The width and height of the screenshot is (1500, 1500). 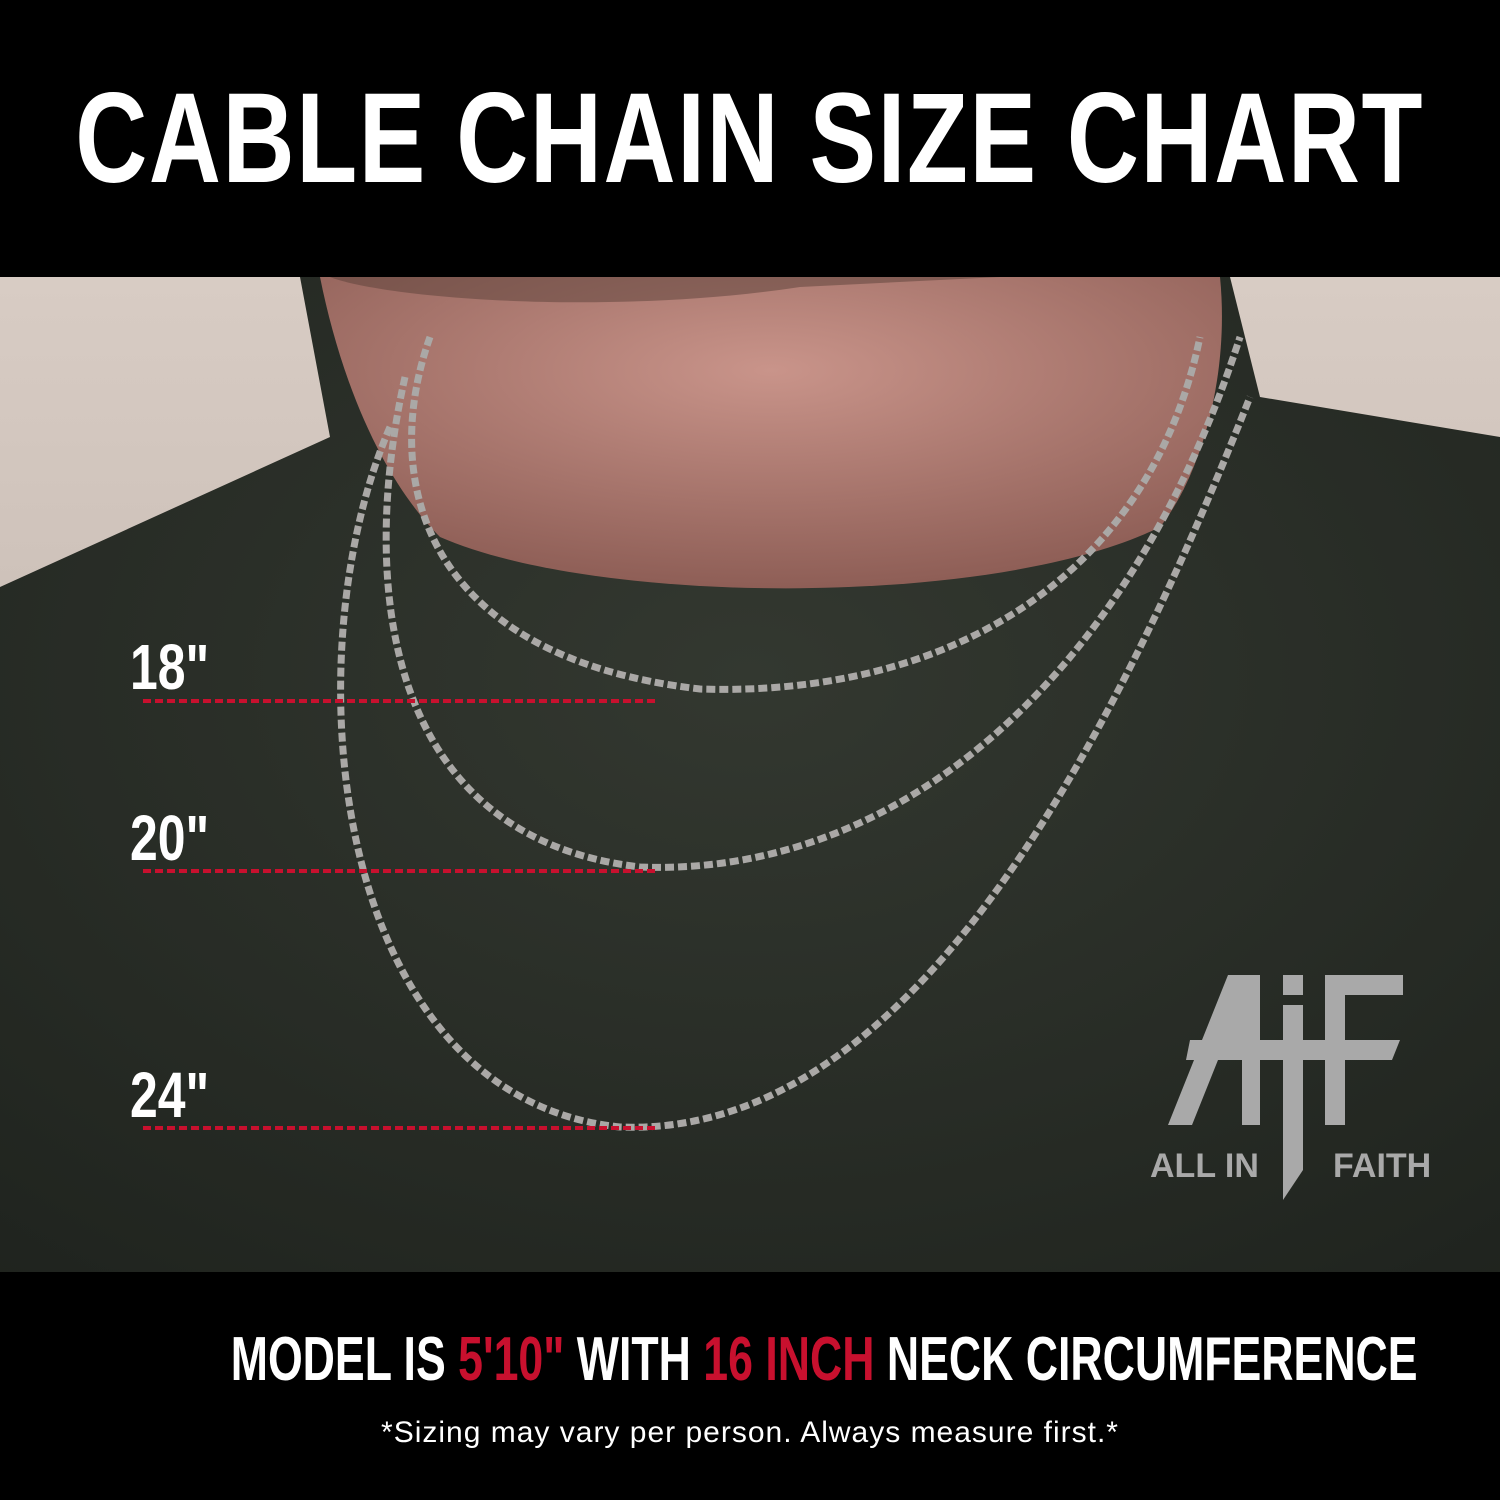 I want to click on page-title: CABLE CHAIN SIZE CHART, so click(x=750, y=138).